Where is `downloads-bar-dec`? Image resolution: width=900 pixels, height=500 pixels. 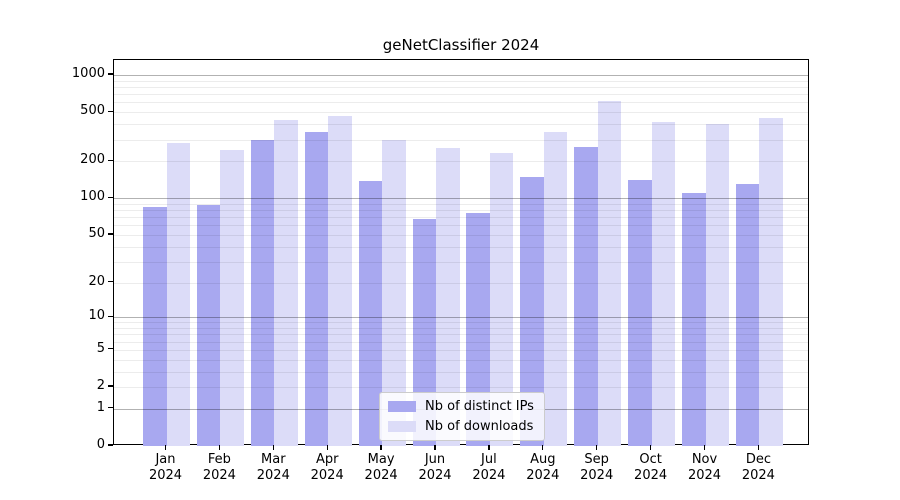
downloads-bar-dec is located at coordinates (771, 282).